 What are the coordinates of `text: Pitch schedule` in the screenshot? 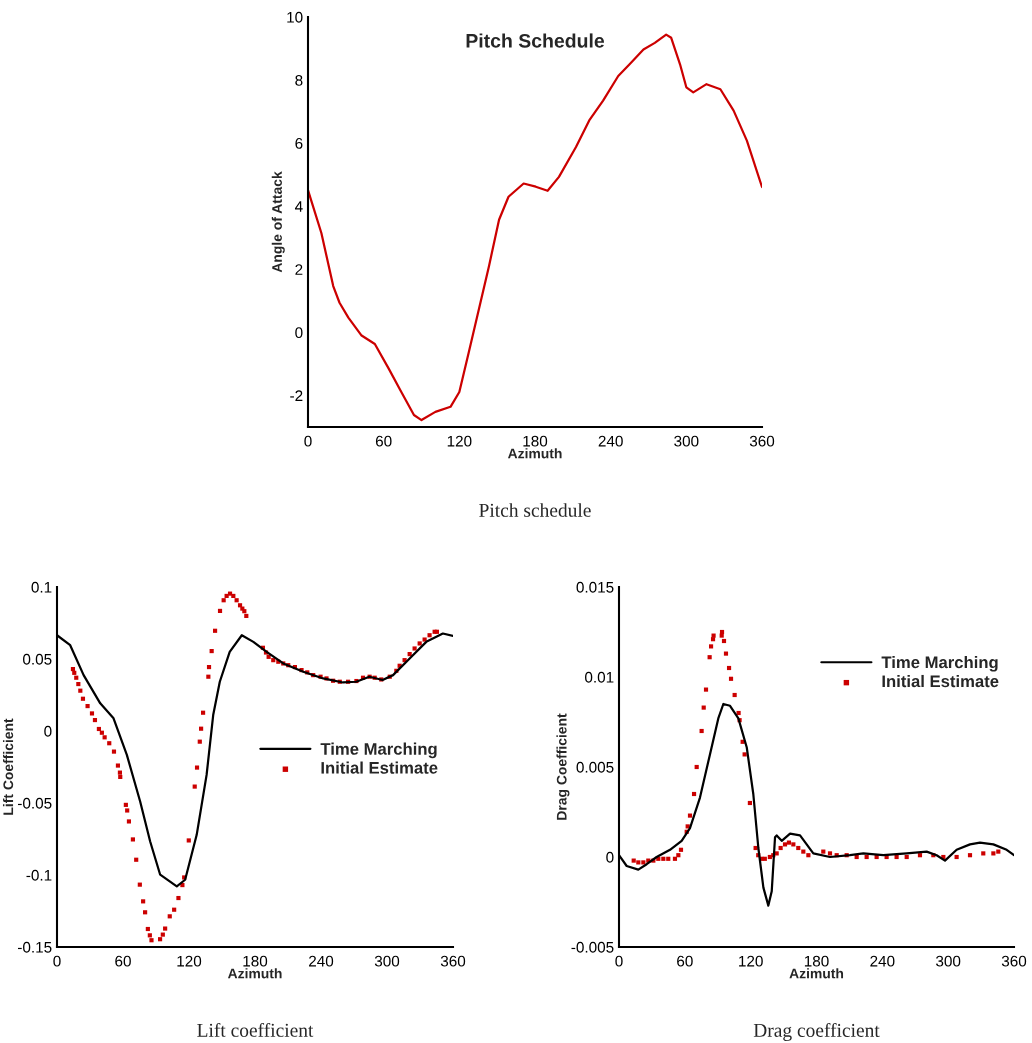 It's located at (535, 510).